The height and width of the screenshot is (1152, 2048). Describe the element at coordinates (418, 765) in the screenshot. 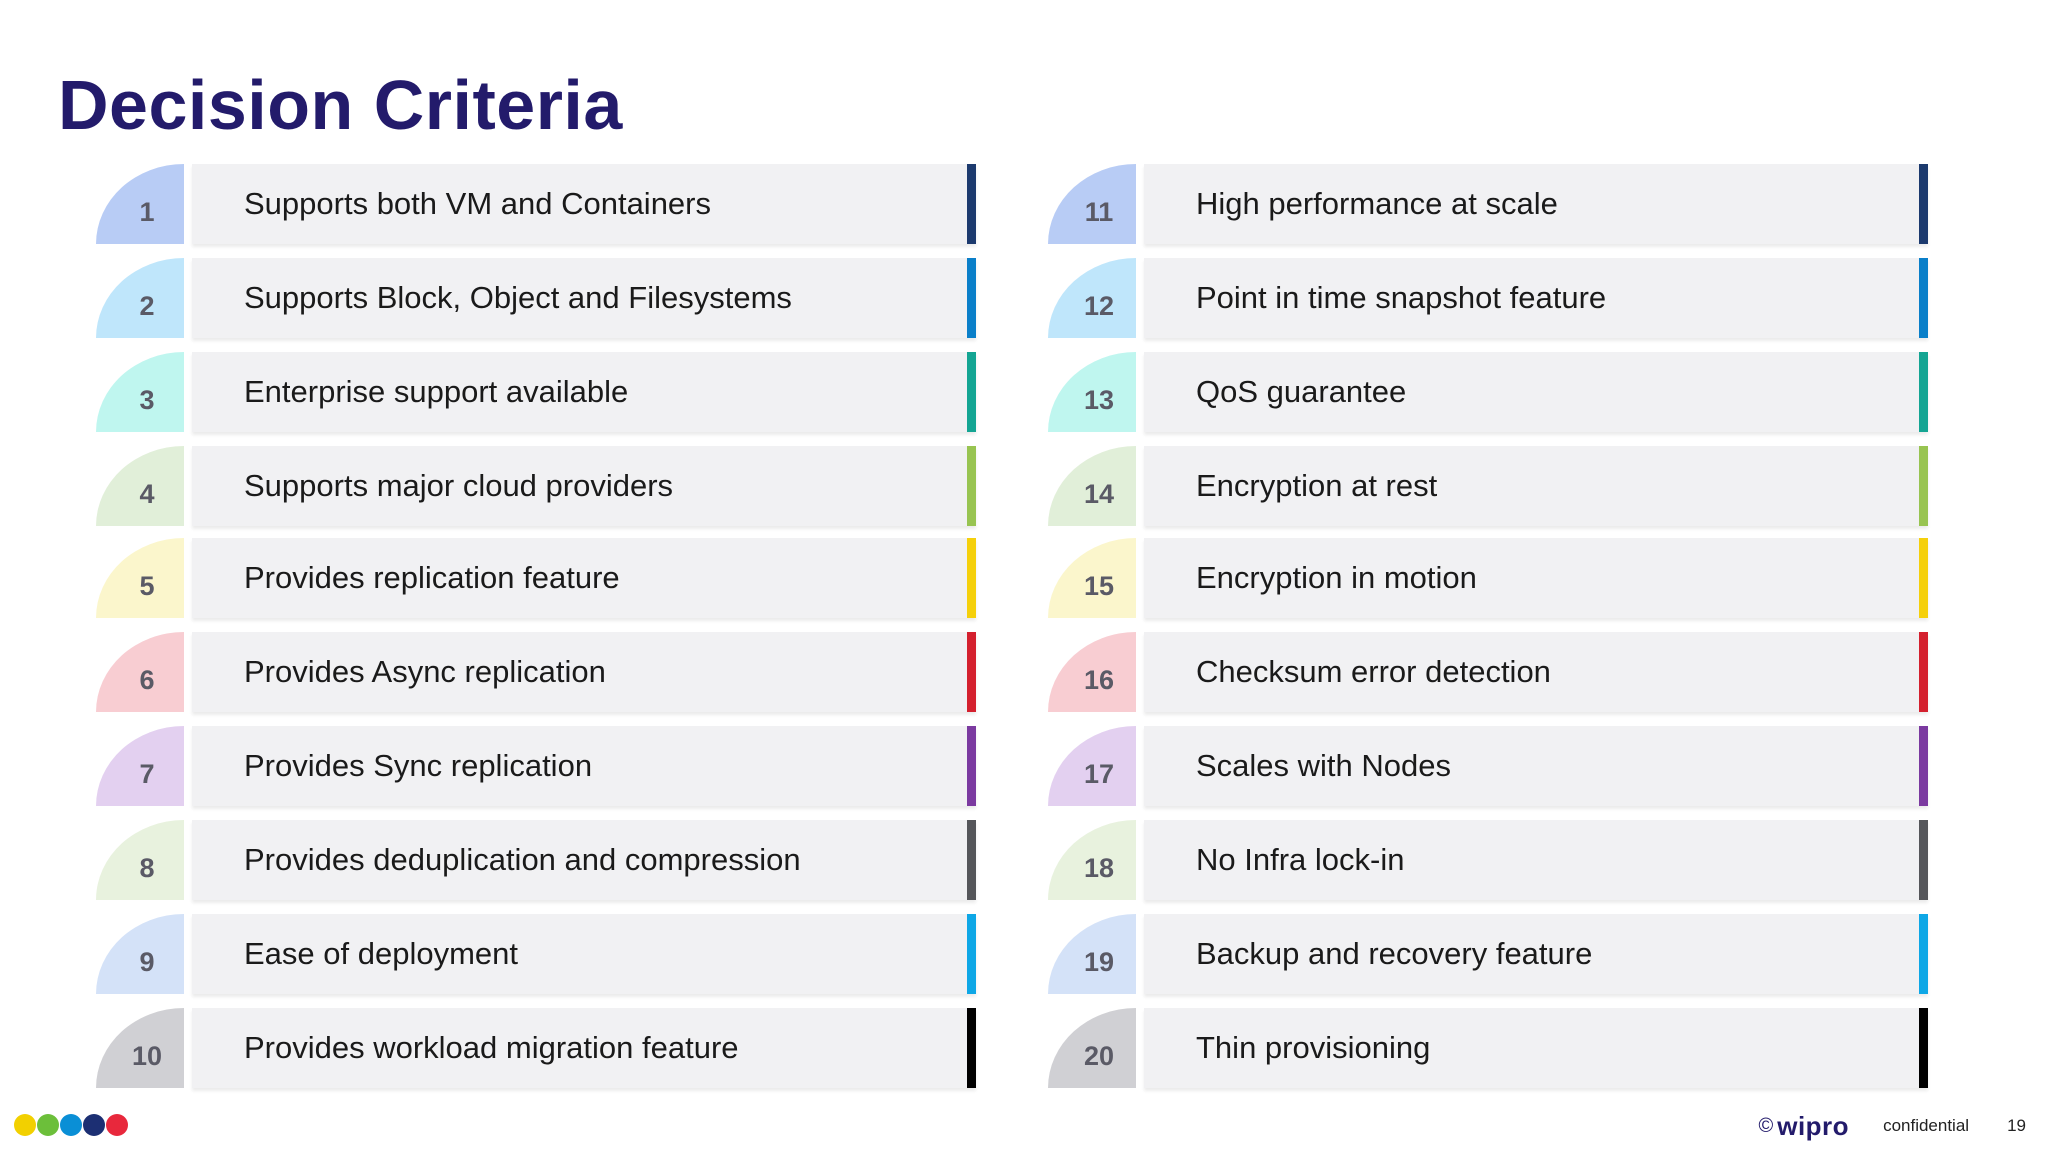

I see `criteria-label: Provides Sync replication` at that location.